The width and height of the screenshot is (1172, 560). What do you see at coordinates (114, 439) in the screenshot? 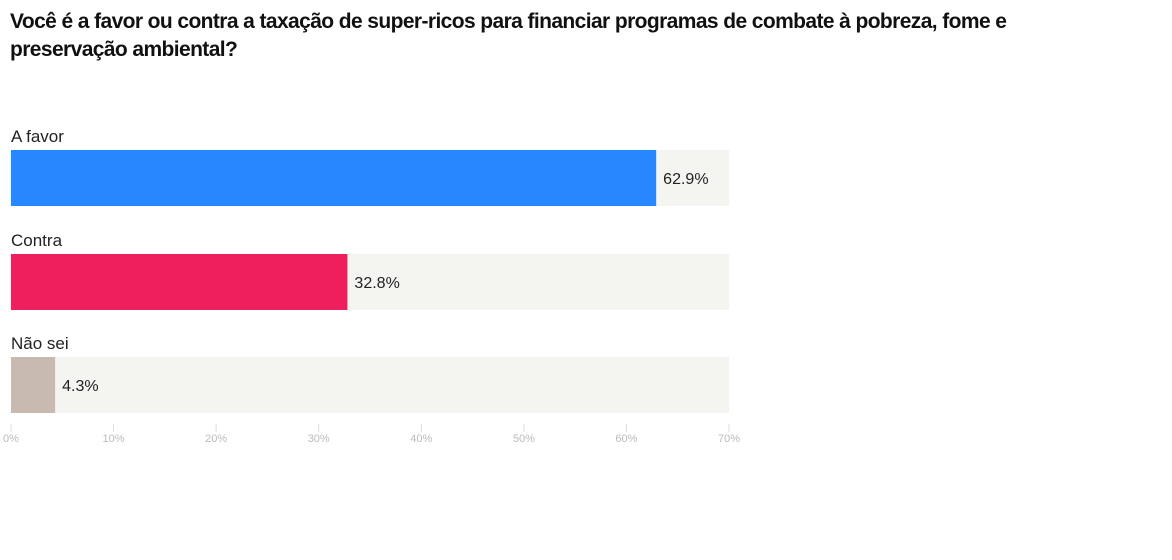
I see `x-tick-label: 10%` at bounding box center [114, 439].